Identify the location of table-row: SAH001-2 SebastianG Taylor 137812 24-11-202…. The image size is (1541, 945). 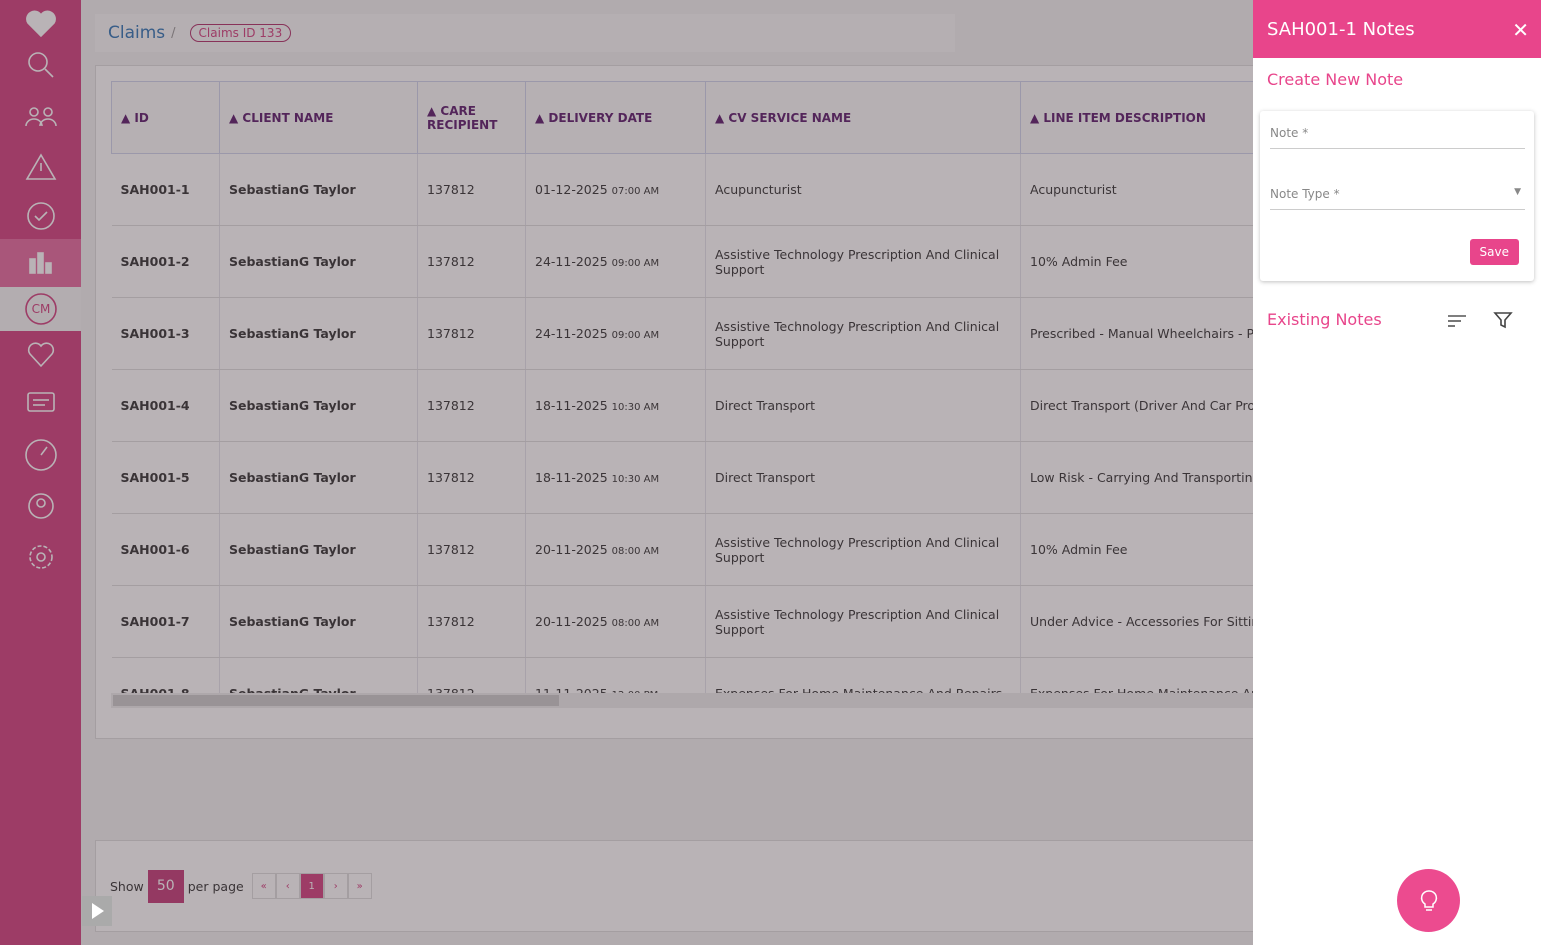
(682, 261).